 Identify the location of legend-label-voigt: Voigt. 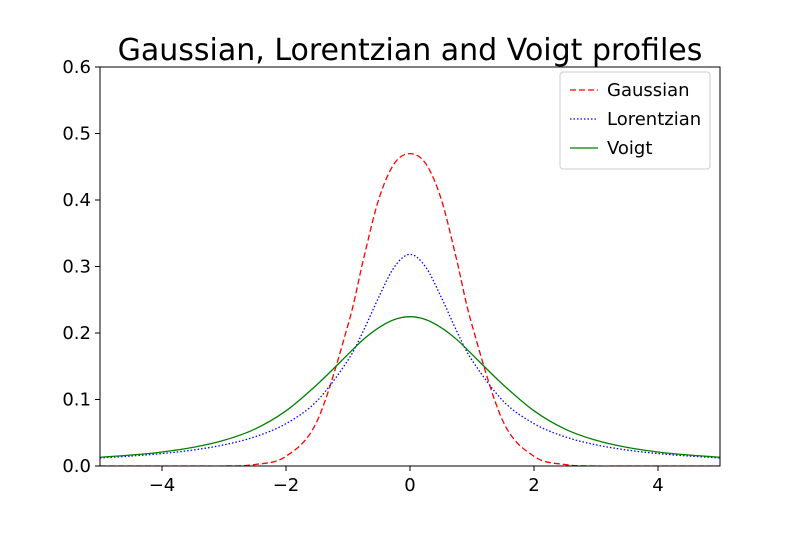
(629, 148).